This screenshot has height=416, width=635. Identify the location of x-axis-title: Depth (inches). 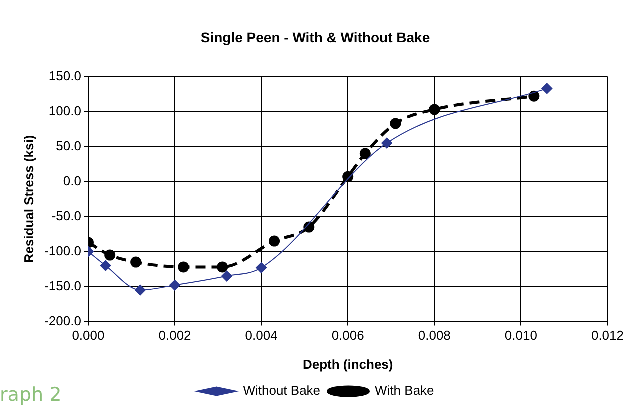
(348, 364).